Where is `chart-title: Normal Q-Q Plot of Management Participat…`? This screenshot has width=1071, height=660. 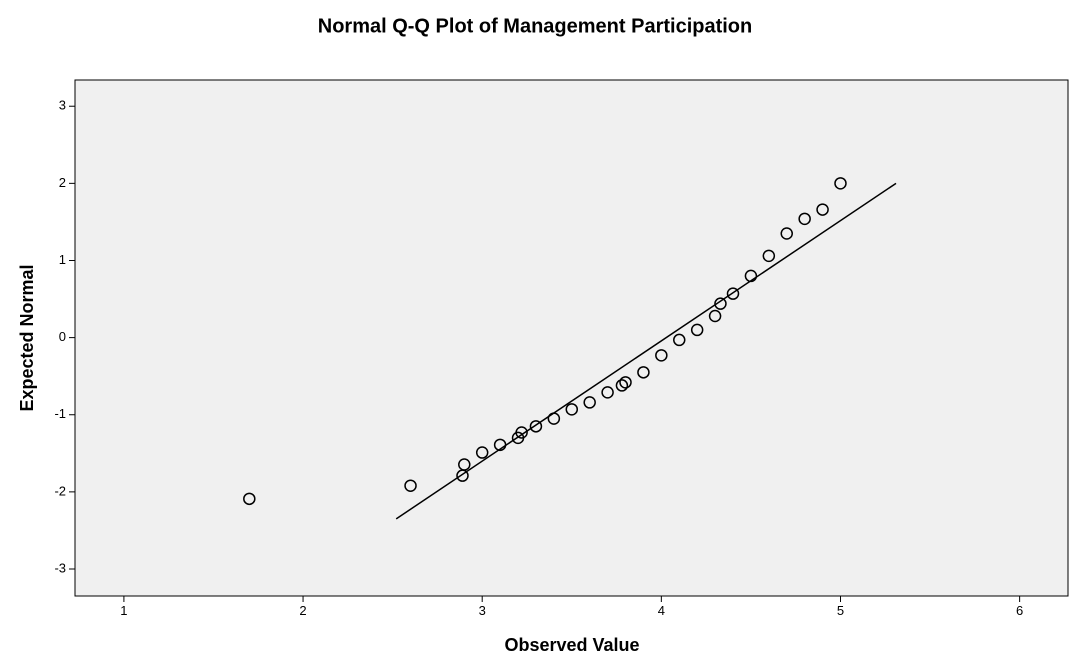 chart-title: Normal Q-Q Plot of Management Participat… is located at coordinates (535, 26).